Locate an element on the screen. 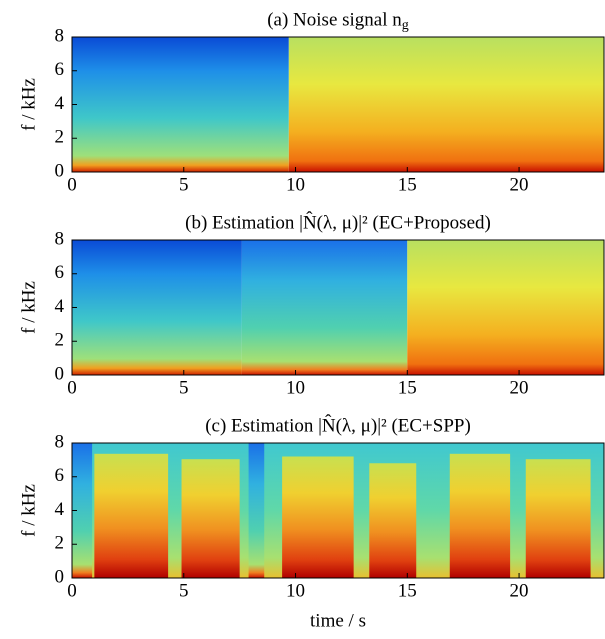 This screenshot has height=639, width=605. panel-title: (b) Estimation |N̂(λ, μ)|² (EC+Proposed) is located at coordinates (338, 223).